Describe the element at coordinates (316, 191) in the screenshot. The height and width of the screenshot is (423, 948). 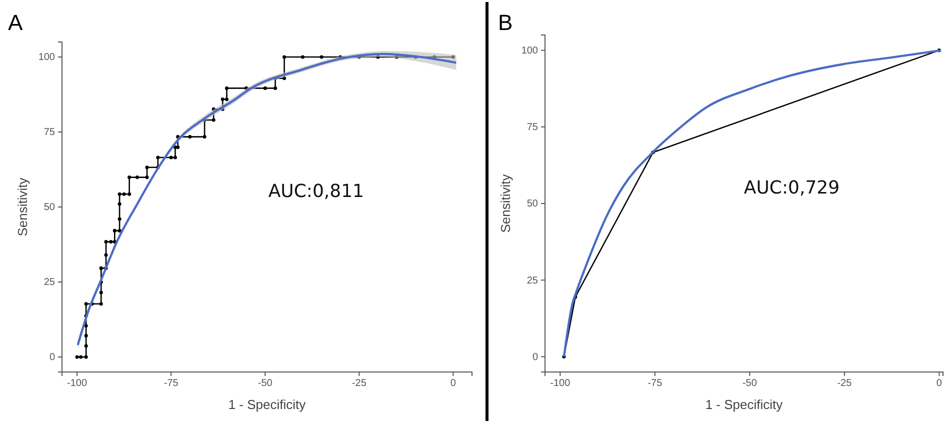
I see `annotation: AUC:0,811` at that location.